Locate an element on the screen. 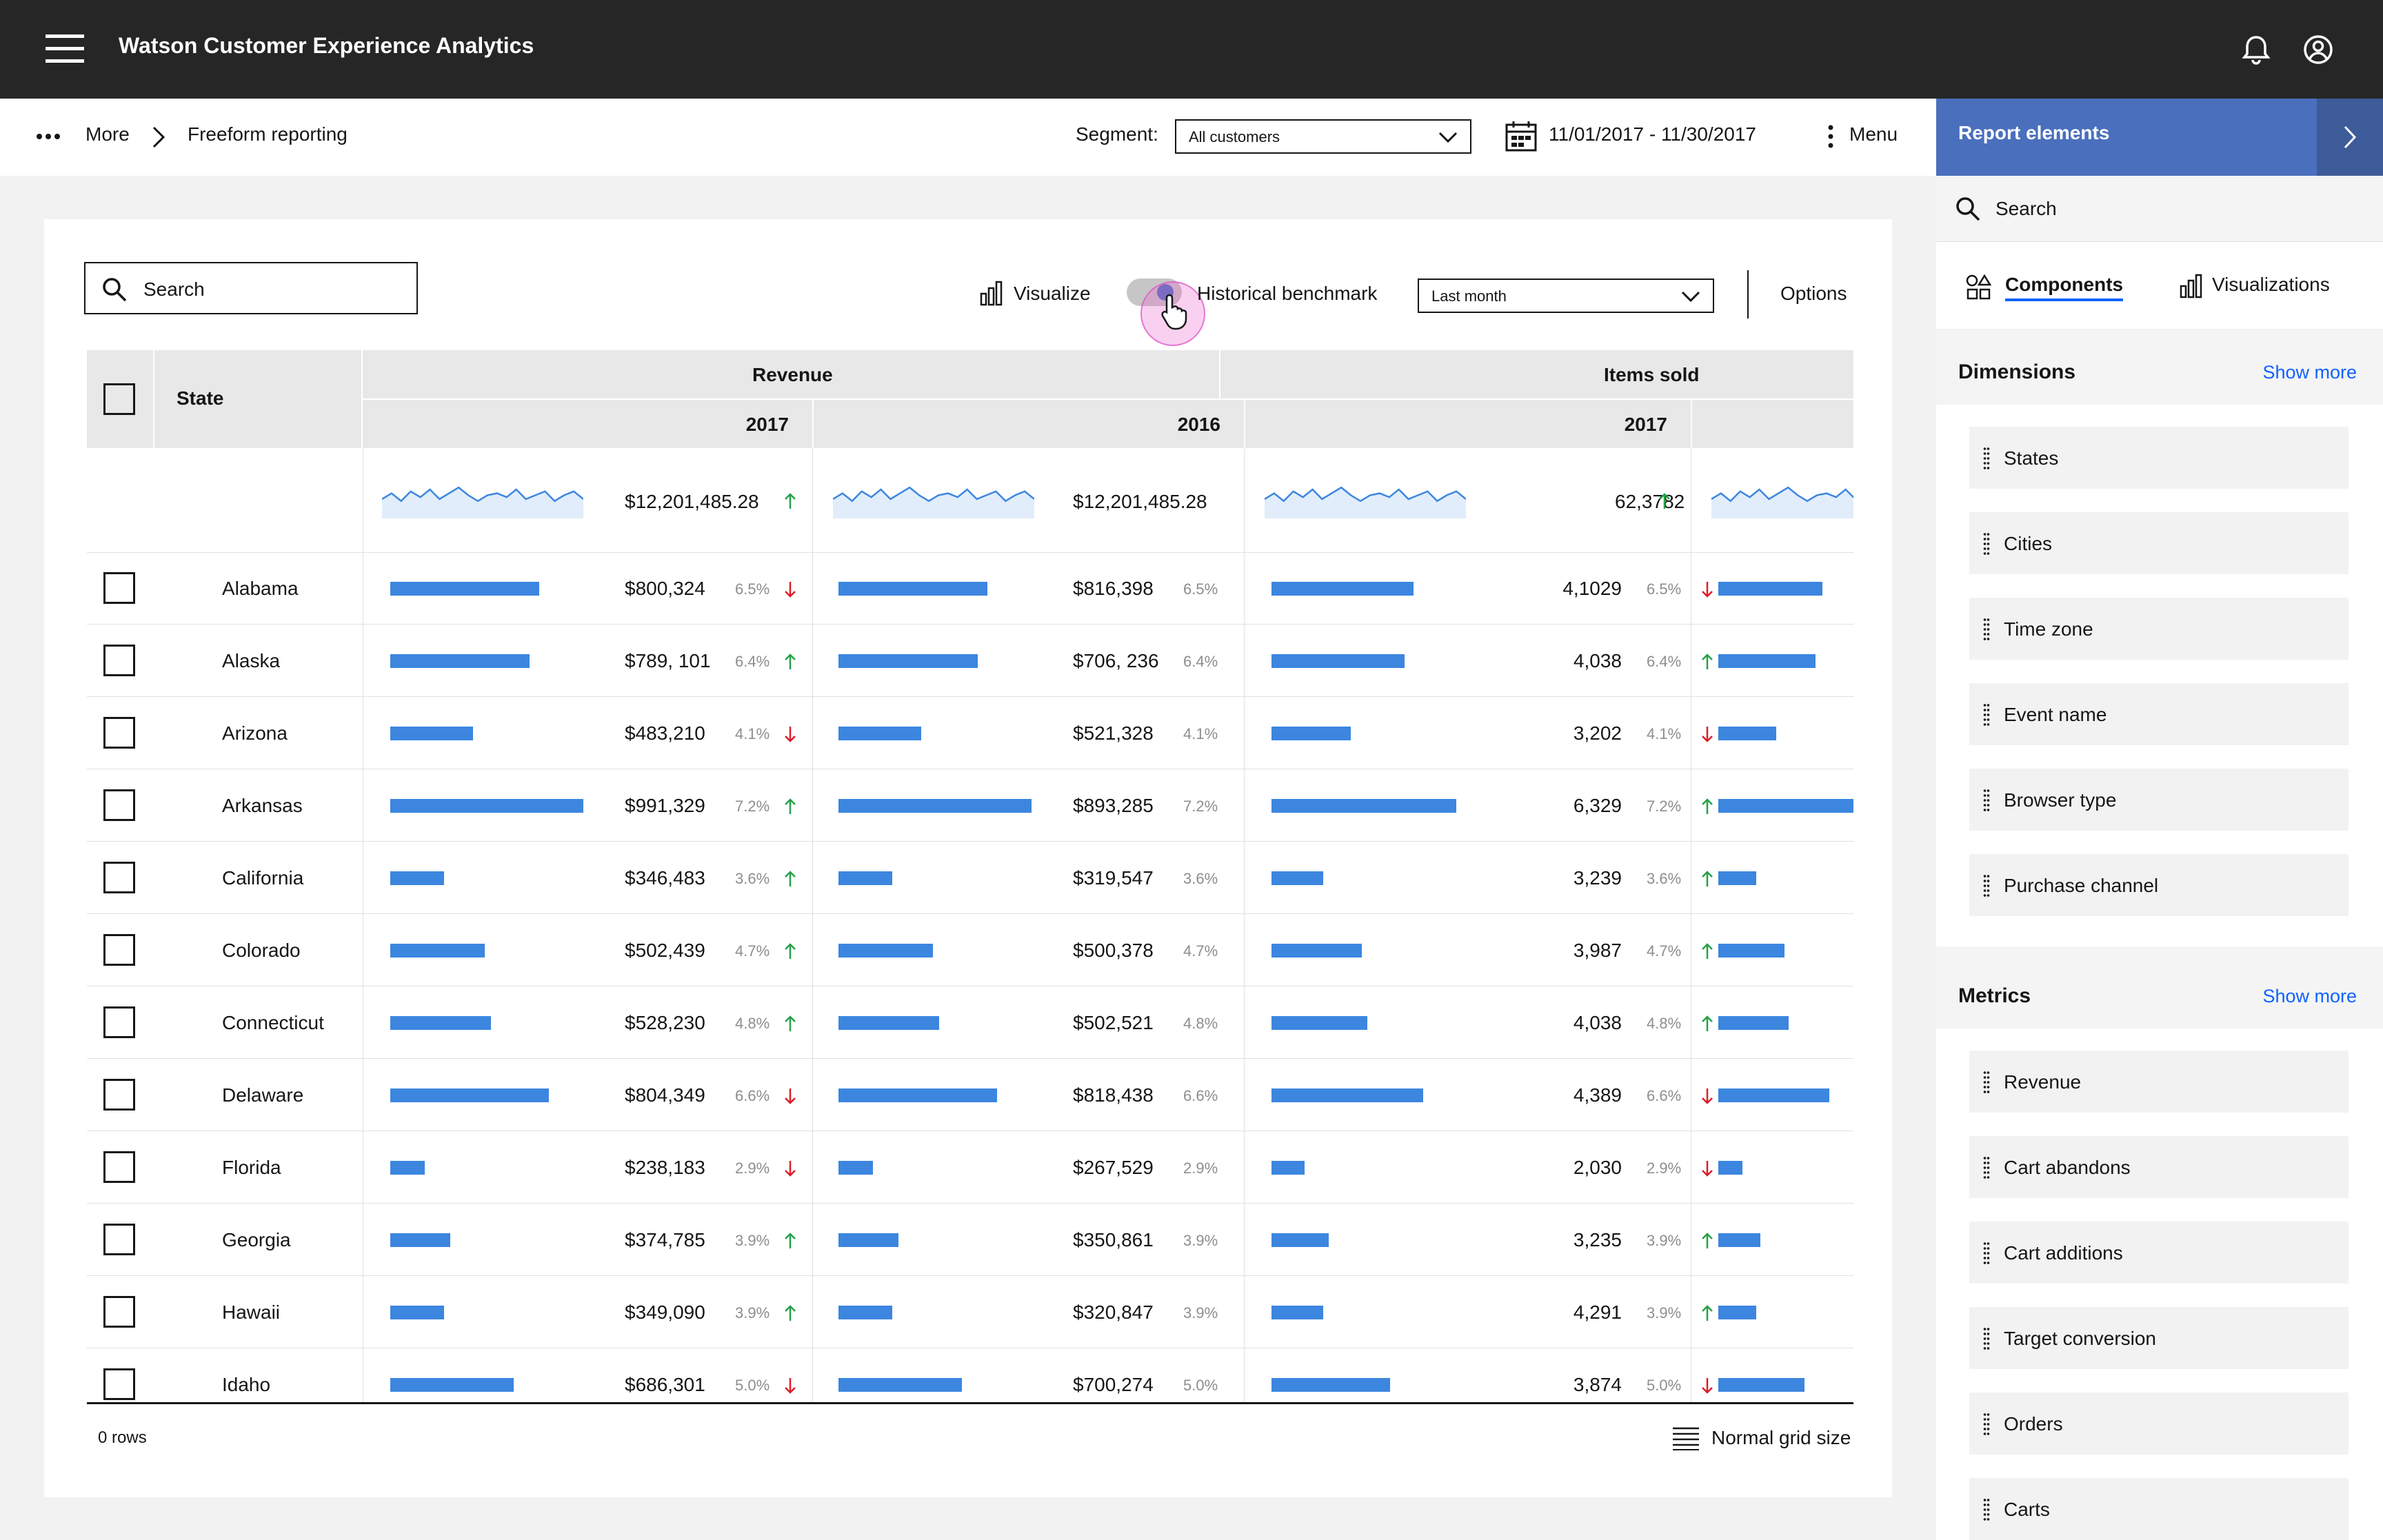 The width and height of the screenshot is (2383, 1540). historical-benchmark-label: Historical benchmark is located at coordinates (1287, 294).